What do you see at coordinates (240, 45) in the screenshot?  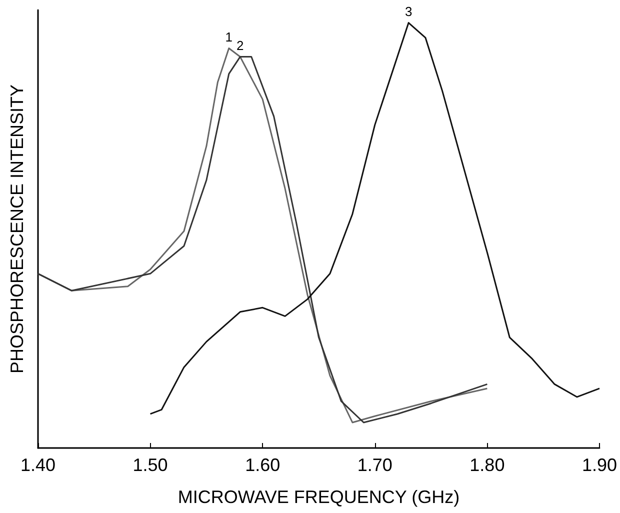 I see `series-label: 2` at bounding box center [240, 45].